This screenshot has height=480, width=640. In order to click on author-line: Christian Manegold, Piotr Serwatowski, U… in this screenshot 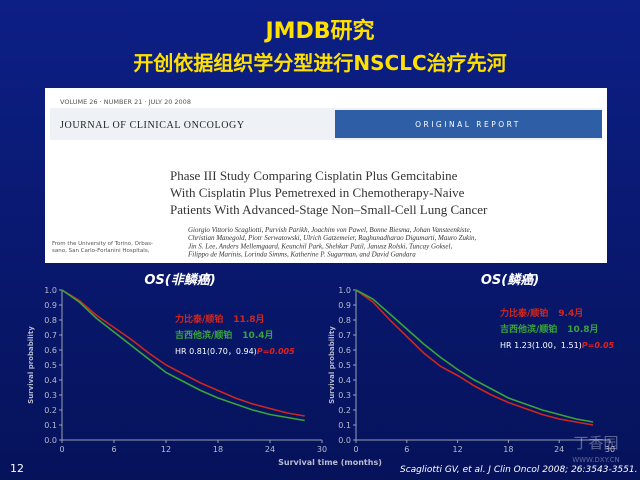, I will do `click(332, 238)`.